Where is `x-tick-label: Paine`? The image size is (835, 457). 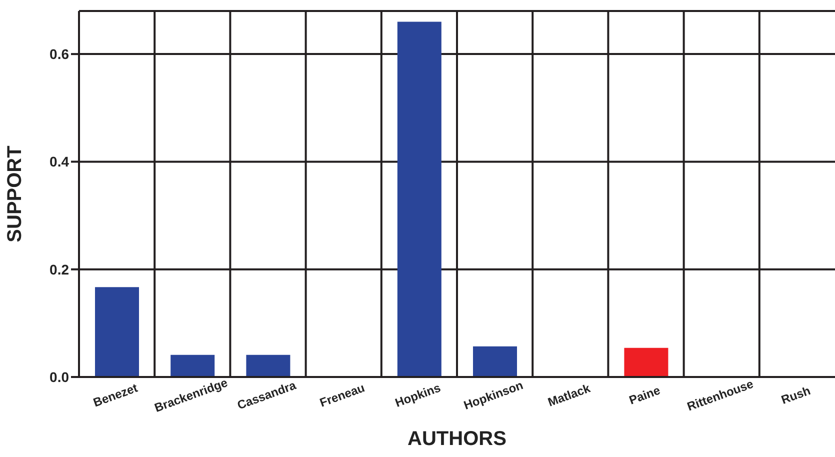 x-tick-label: Paine is located at coordinates (644, 395).